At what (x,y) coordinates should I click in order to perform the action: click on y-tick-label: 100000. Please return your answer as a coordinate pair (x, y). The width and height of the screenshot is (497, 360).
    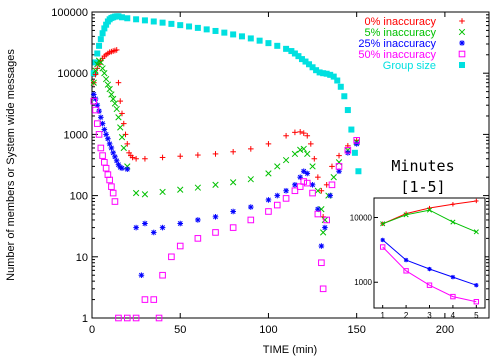
    Looking at the image, I should click on (69, 13).